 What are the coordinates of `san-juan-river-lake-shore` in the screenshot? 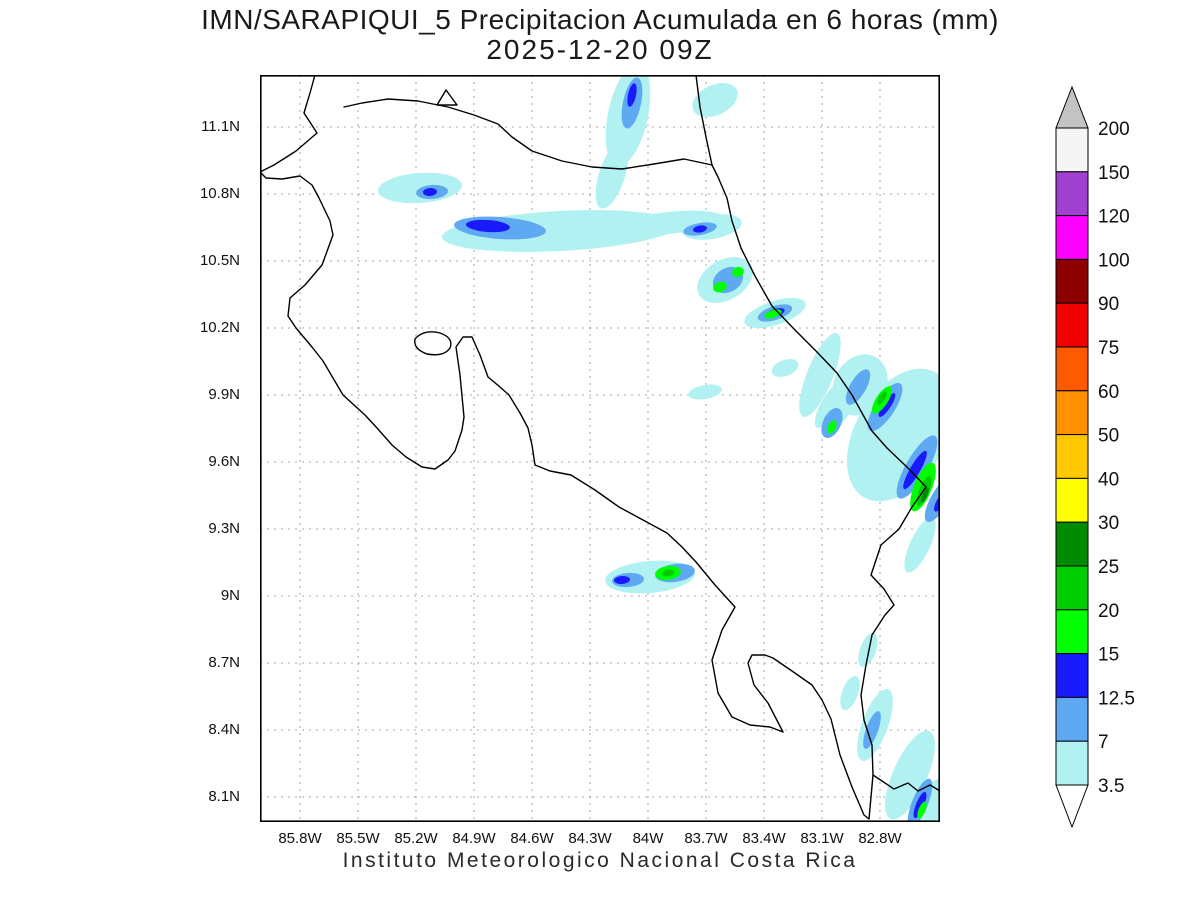 It's located at (528, 134).